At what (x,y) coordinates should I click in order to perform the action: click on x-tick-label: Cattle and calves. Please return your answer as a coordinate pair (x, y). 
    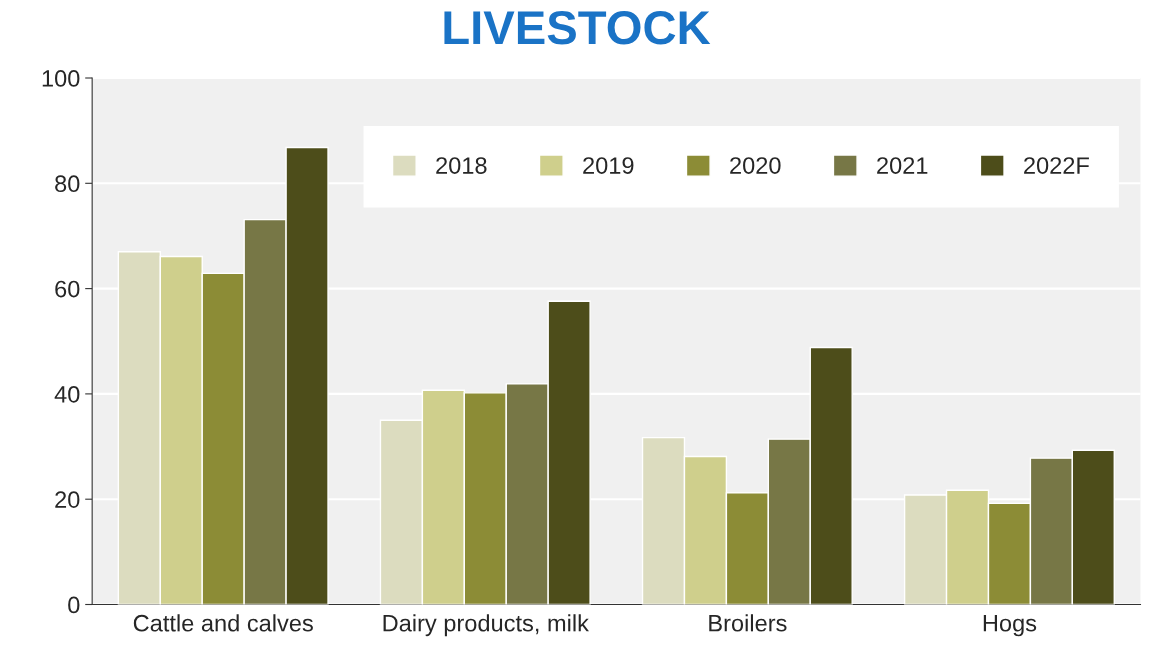
    Looking at the image, I should click on (223, 623).